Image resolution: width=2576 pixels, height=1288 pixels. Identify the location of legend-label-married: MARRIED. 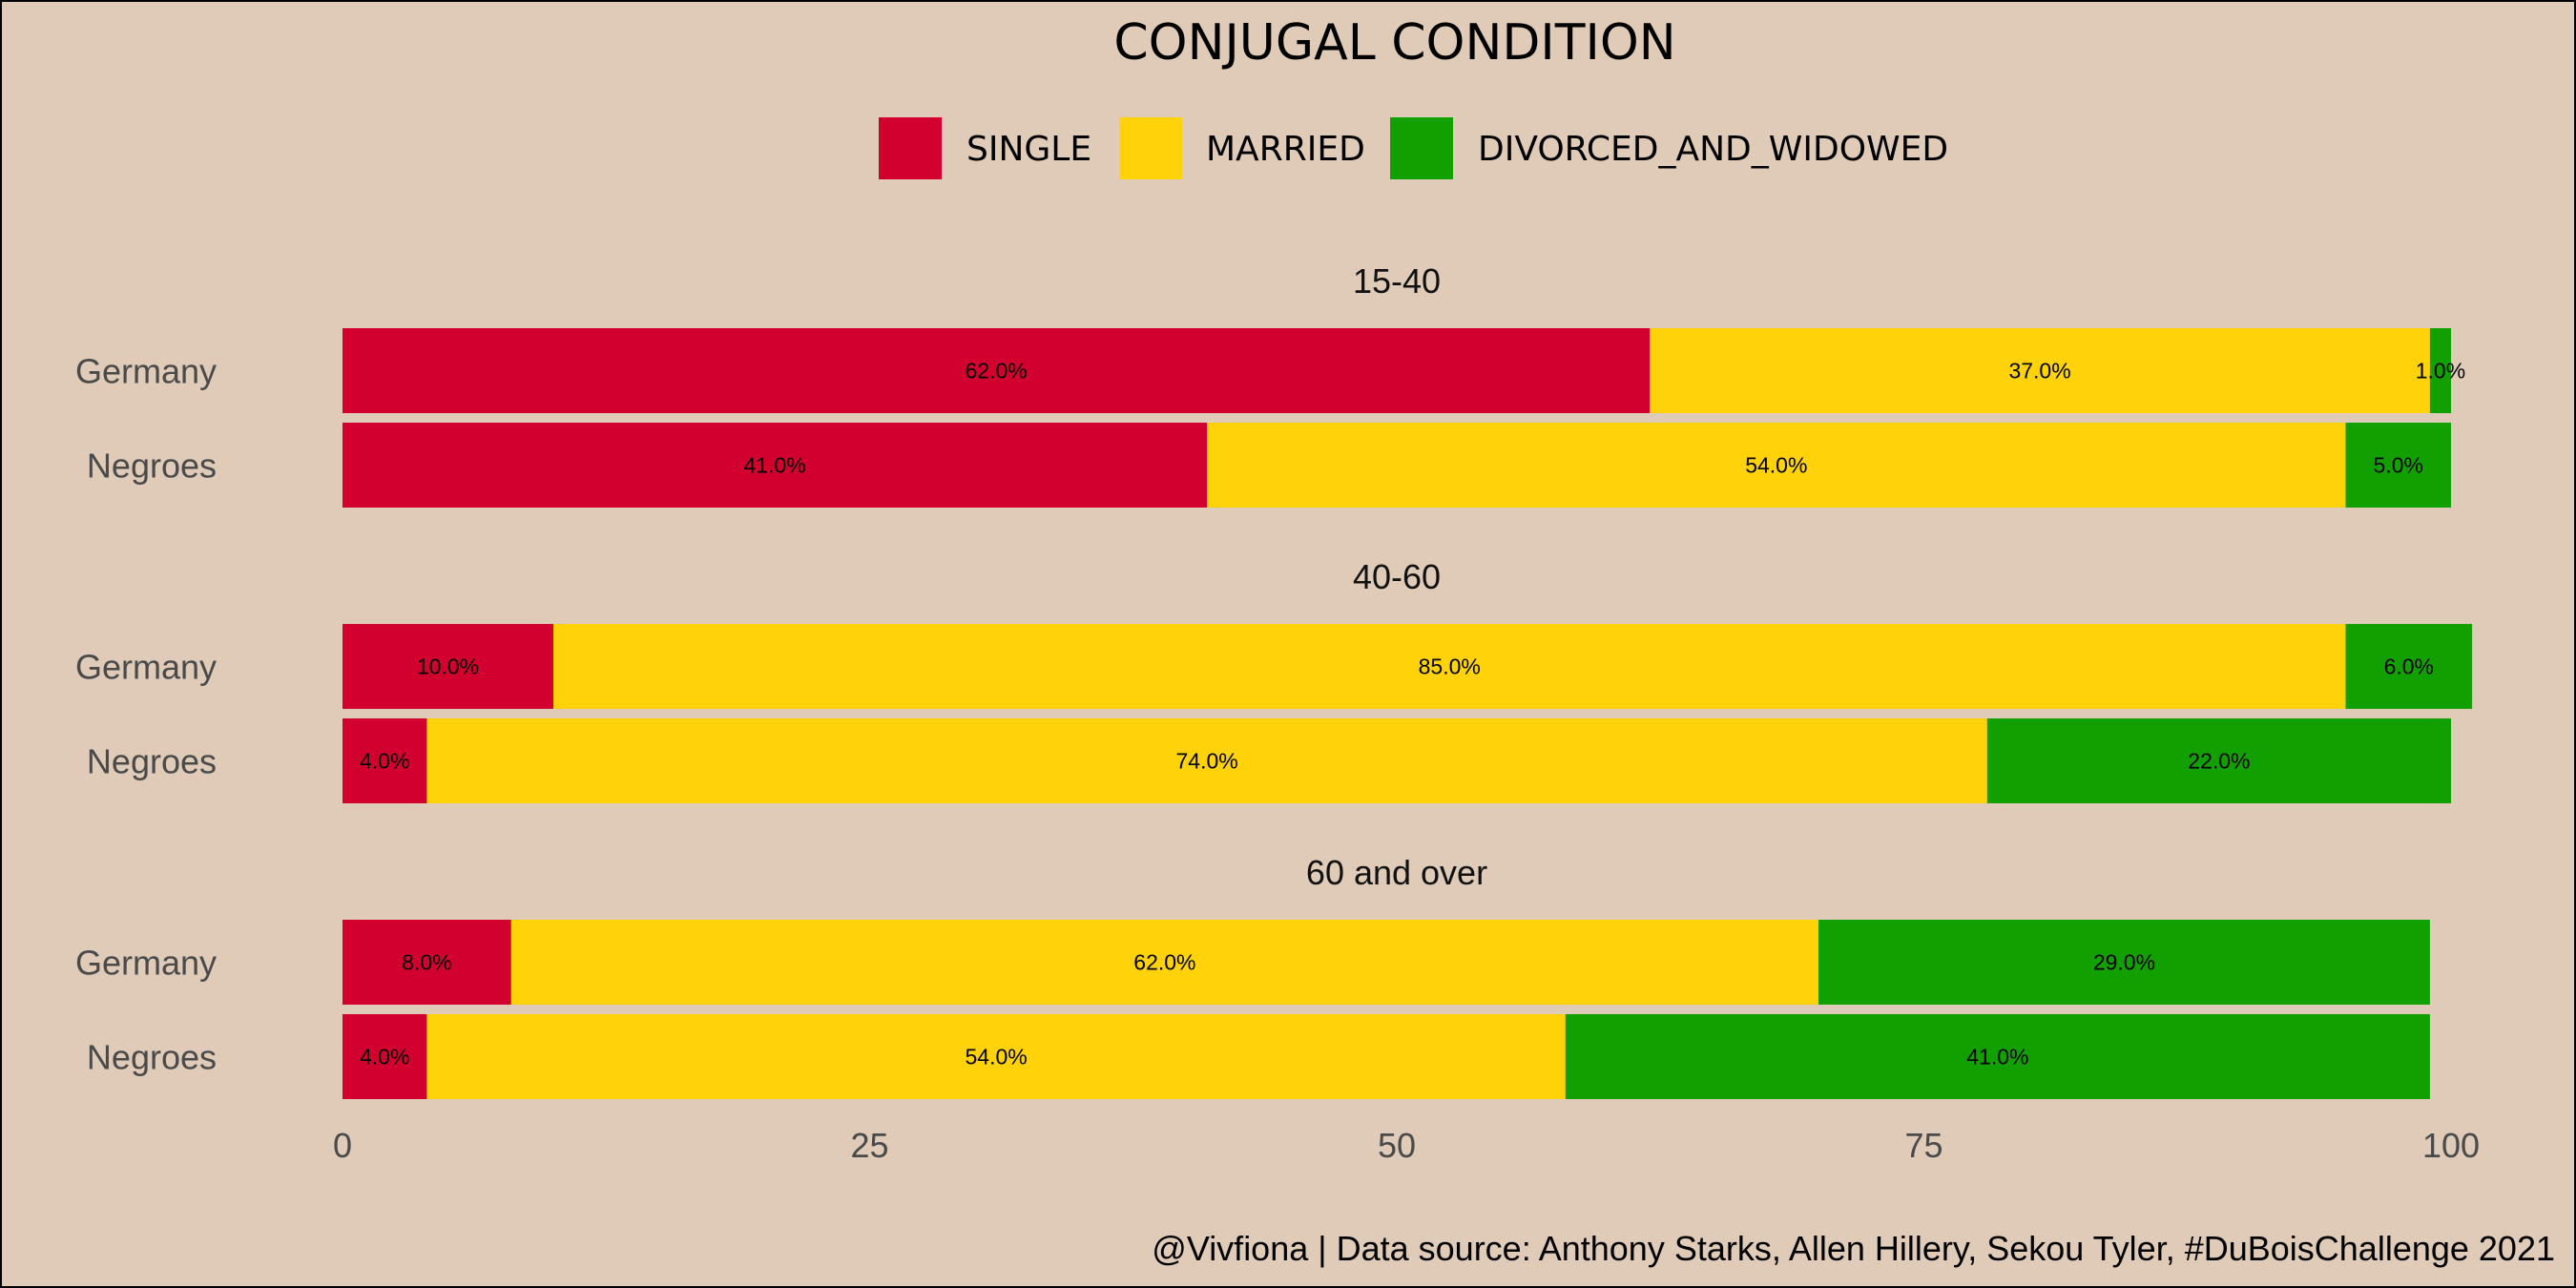
(1285, 149).